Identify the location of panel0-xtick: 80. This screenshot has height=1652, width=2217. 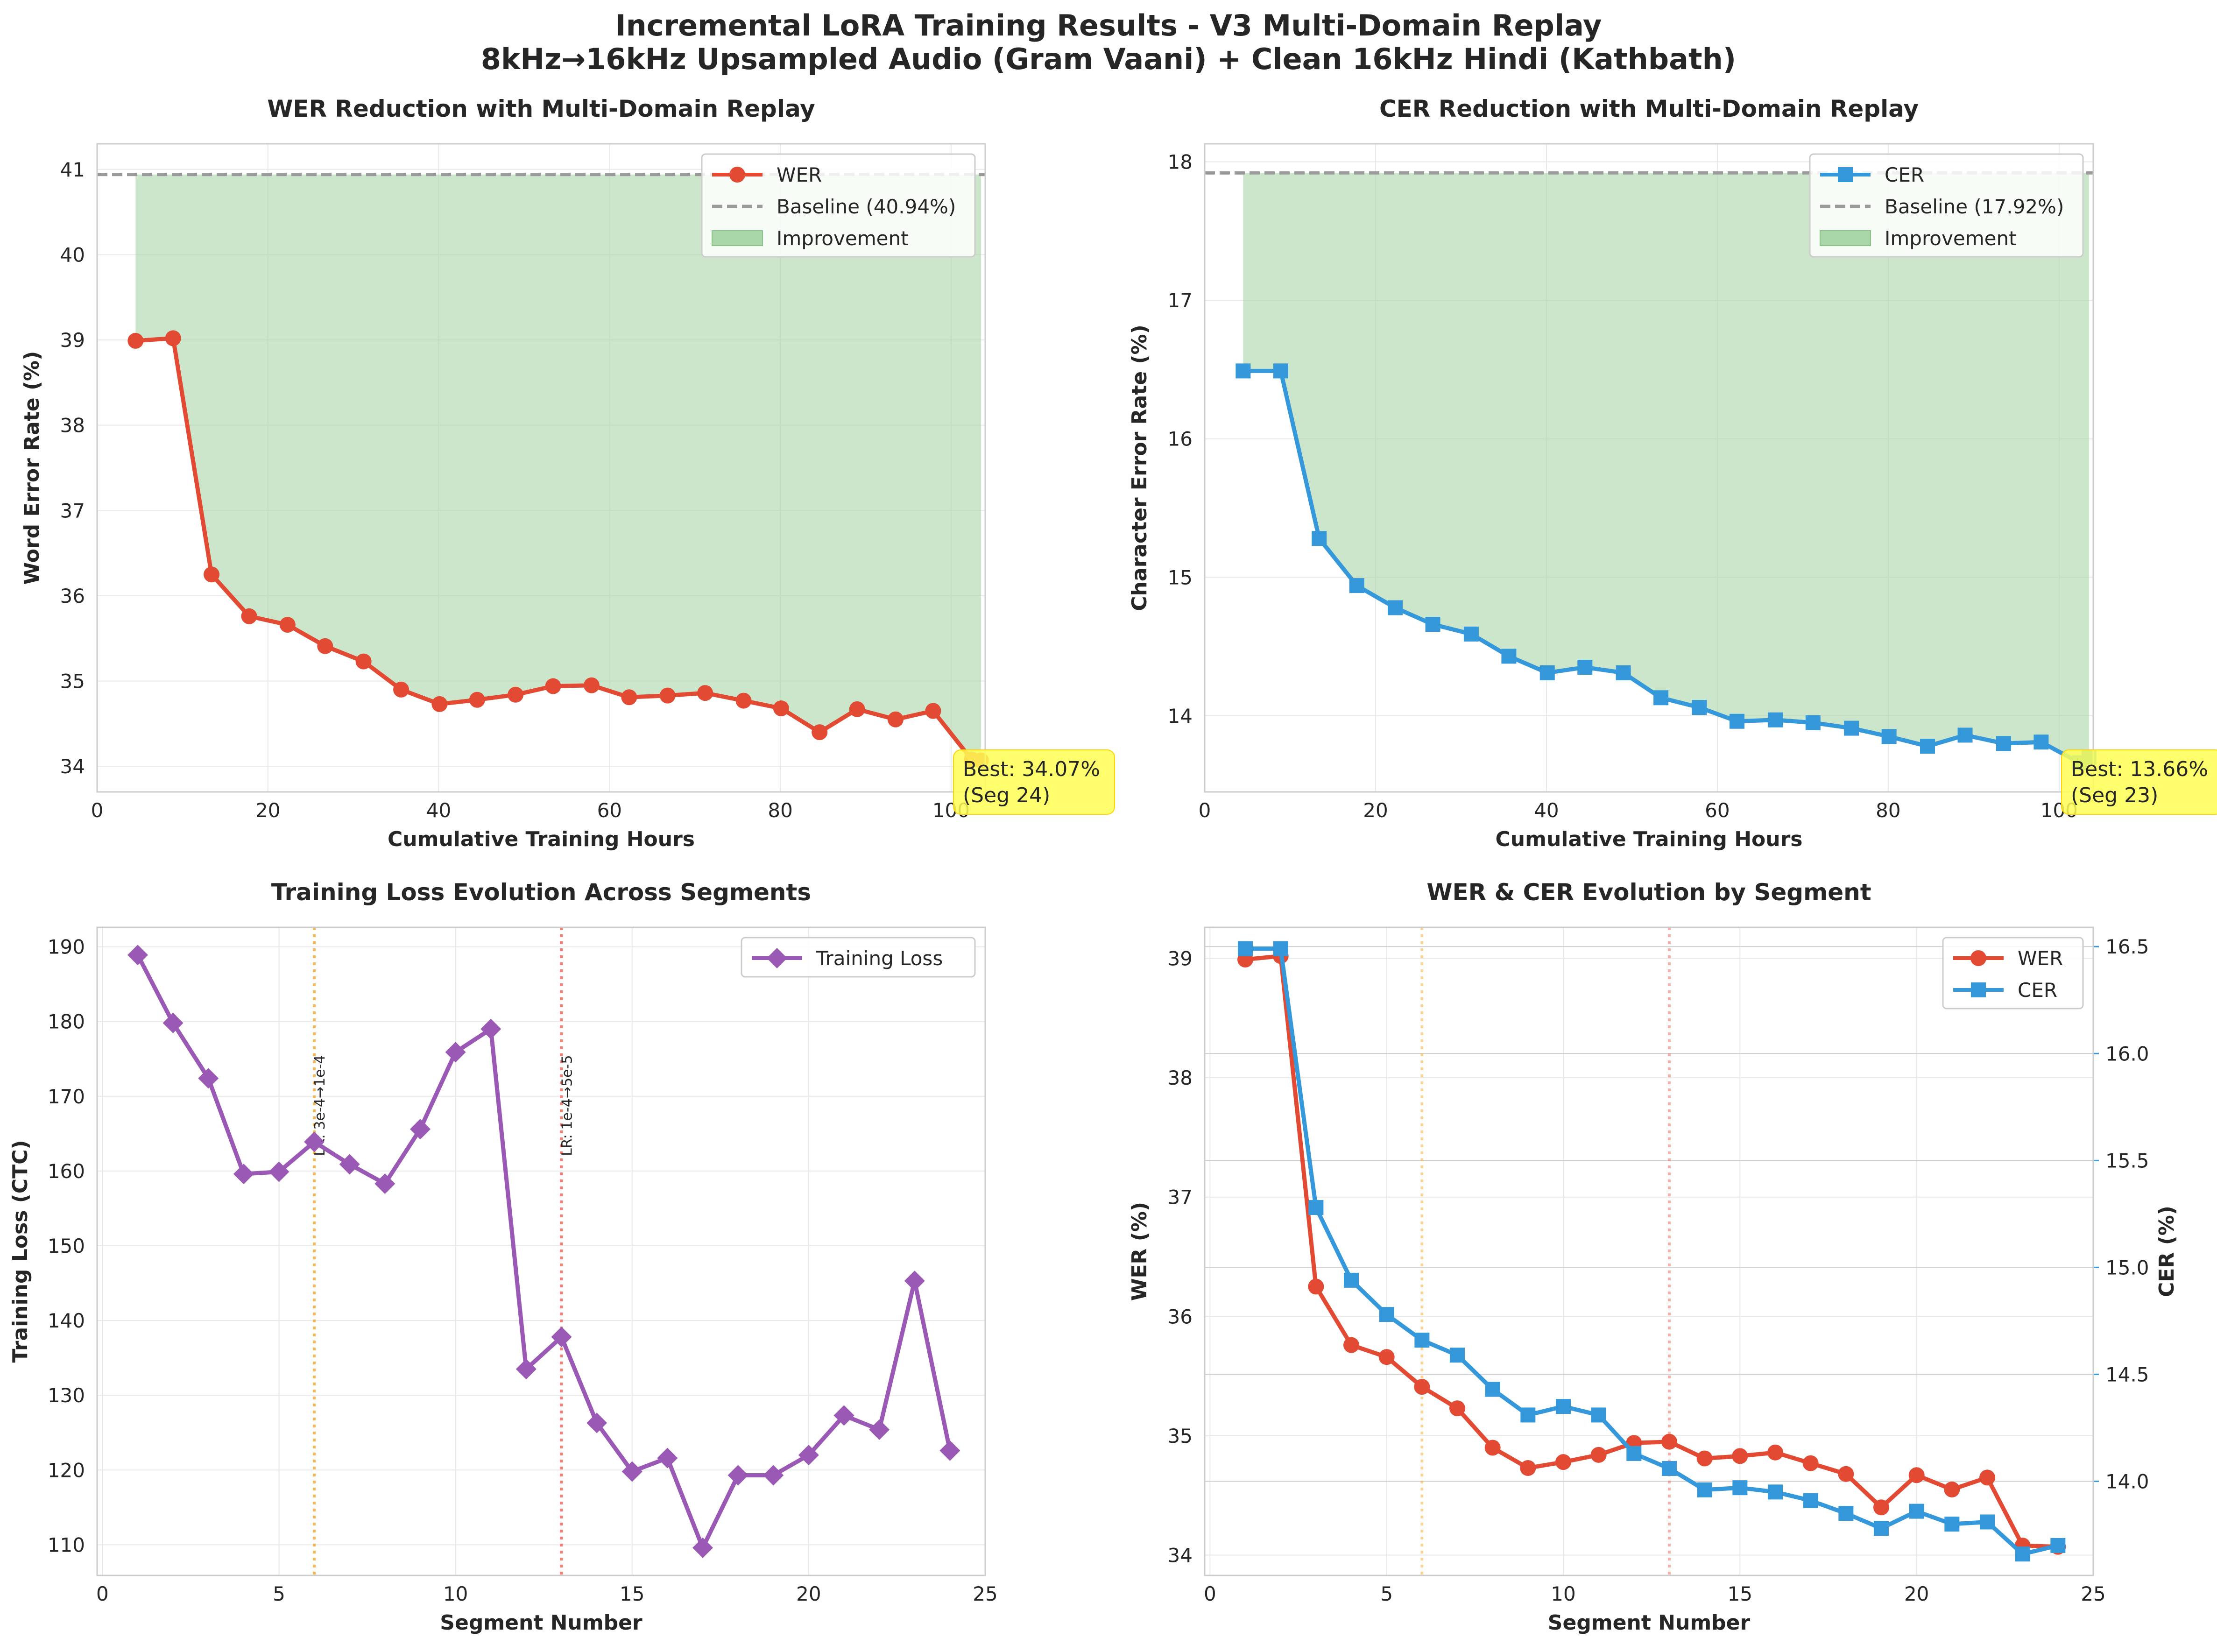
(780, 810).